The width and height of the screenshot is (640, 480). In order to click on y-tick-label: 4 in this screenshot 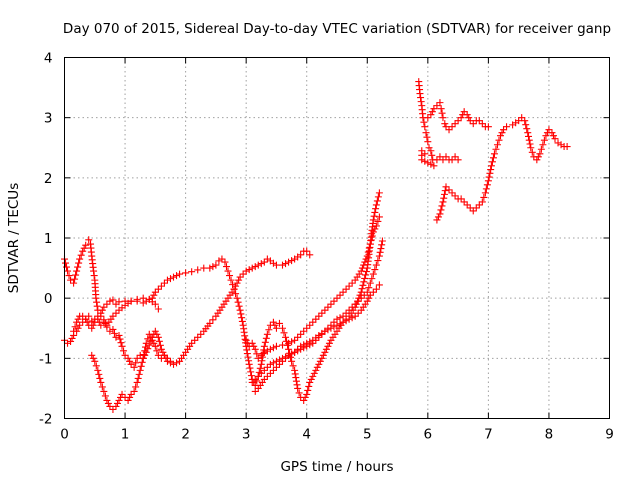, I will do `click(48, 59)`.